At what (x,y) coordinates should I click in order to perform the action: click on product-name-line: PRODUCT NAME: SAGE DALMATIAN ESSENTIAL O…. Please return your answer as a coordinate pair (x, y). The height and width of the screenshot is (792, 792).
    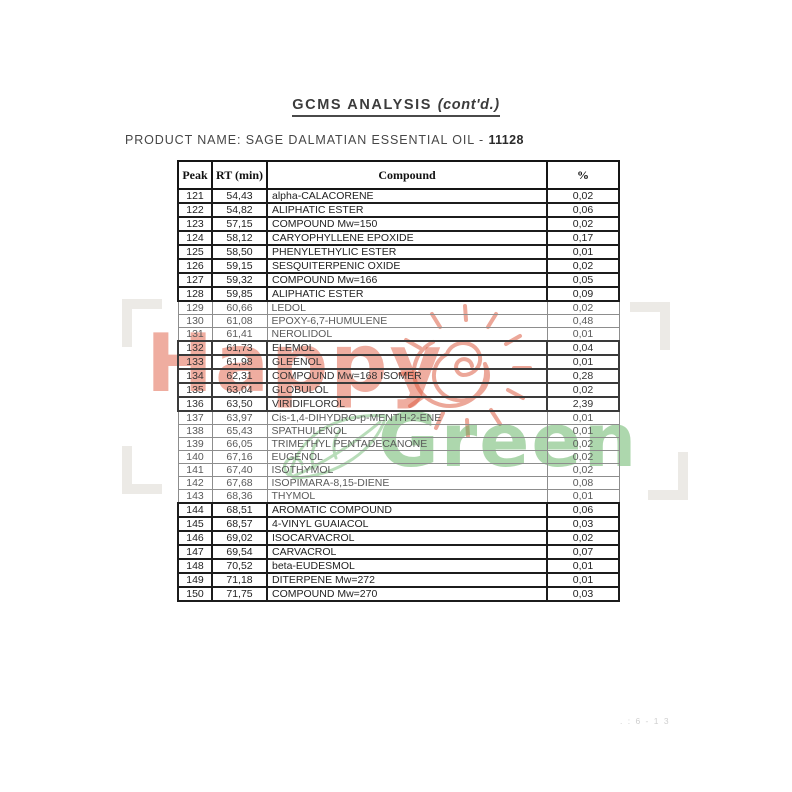
    Looking at the image, I should click on (324, 140).